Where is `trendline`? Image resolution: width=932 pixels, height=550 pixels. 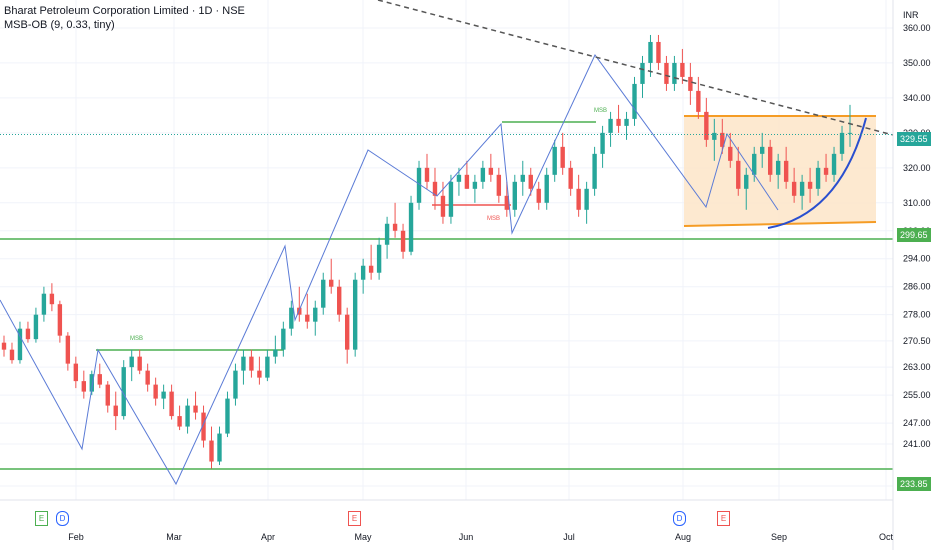 trendline is located at coordinates (635, 68).